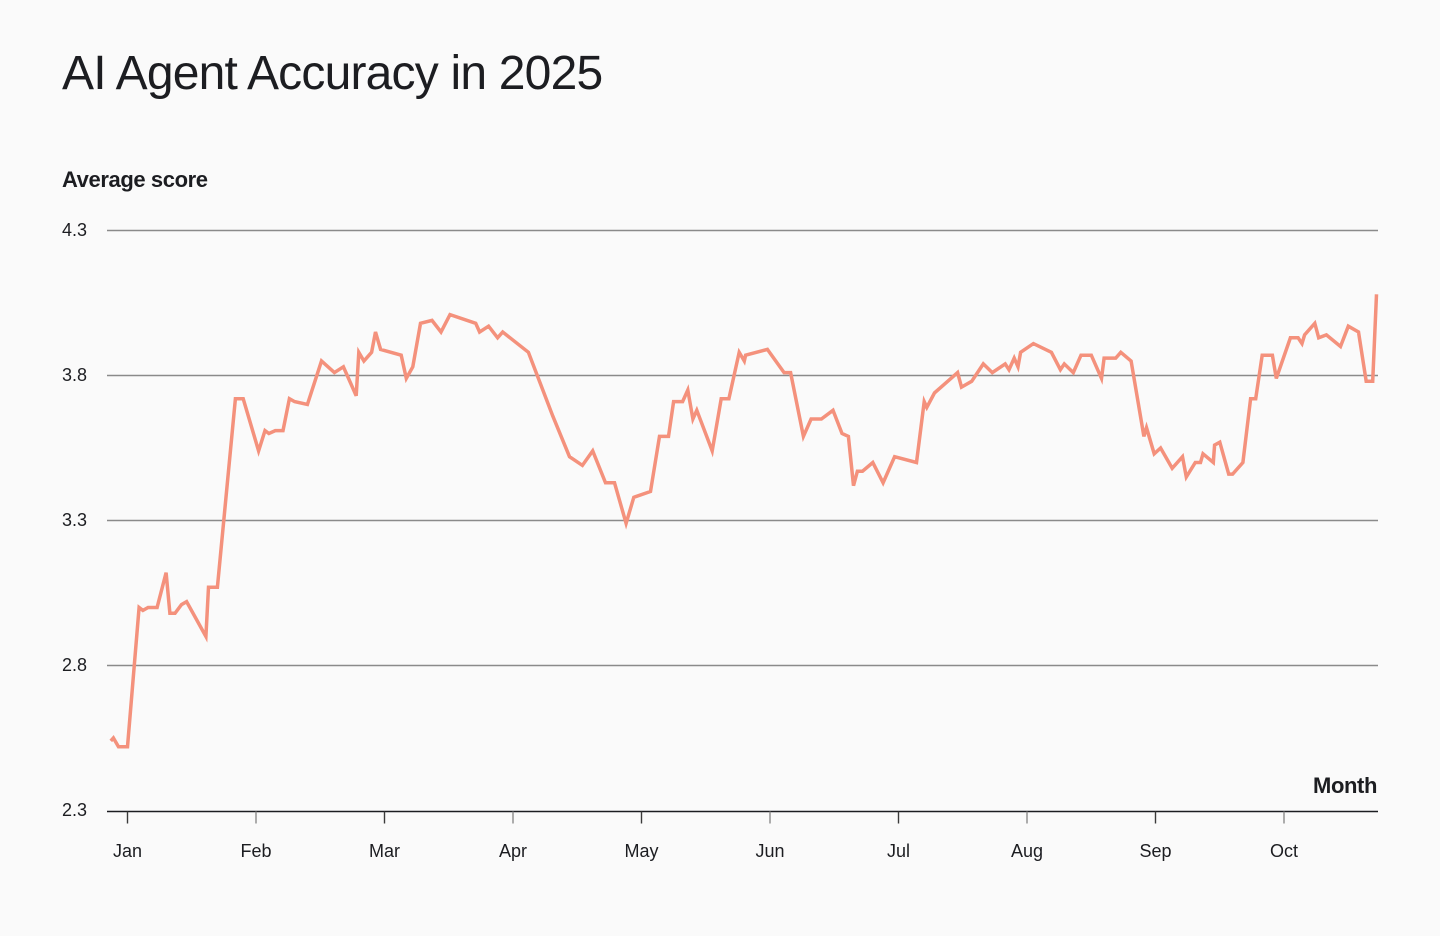 The height and width of the screenshot is (936, 1440). What do you see at coordinates (1345, 785) in the screenshot?
I see `x-axis-title: Month` at bounding box center [1345, 785].